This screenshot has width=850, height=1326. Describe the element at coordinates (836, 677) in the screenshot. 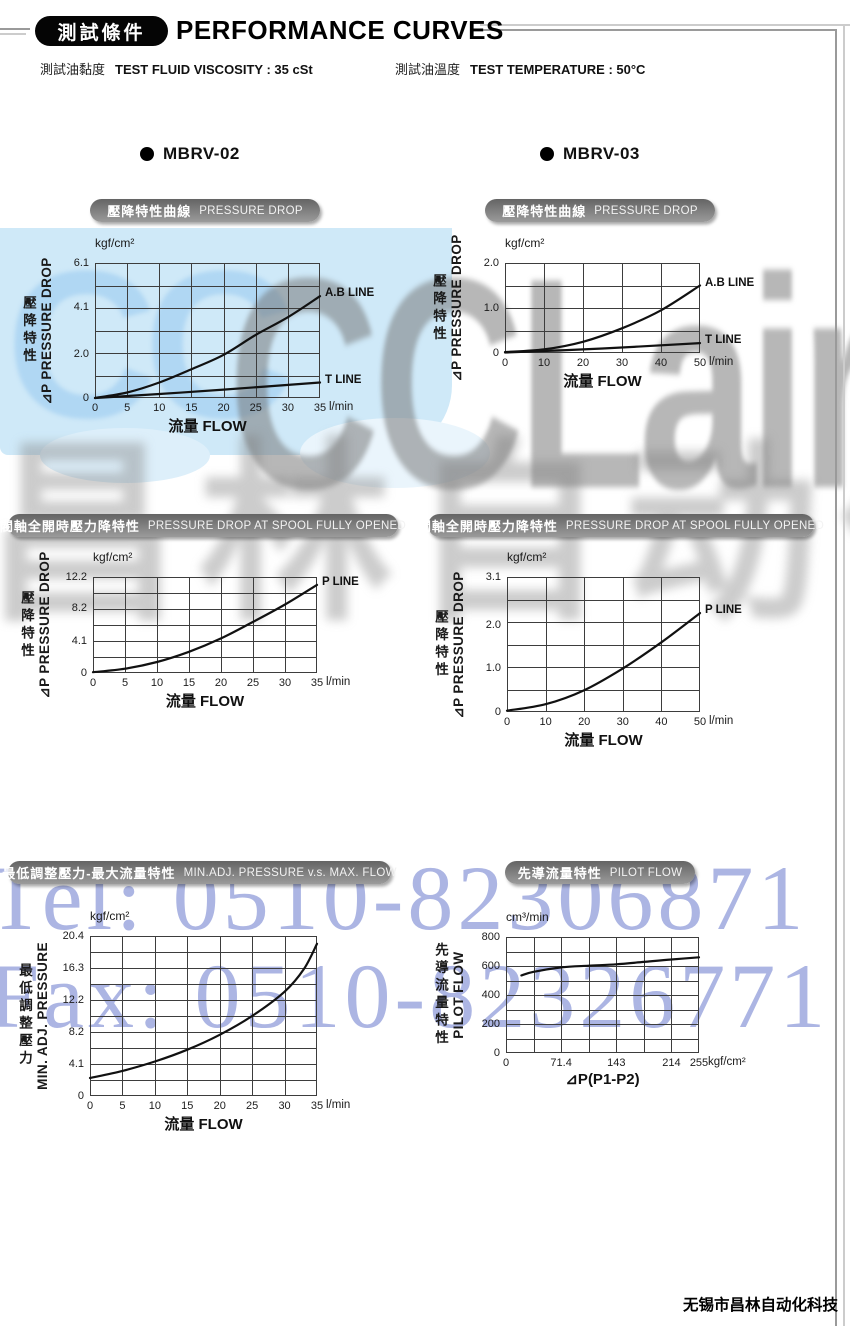

I see `frame-line-right` at that location.